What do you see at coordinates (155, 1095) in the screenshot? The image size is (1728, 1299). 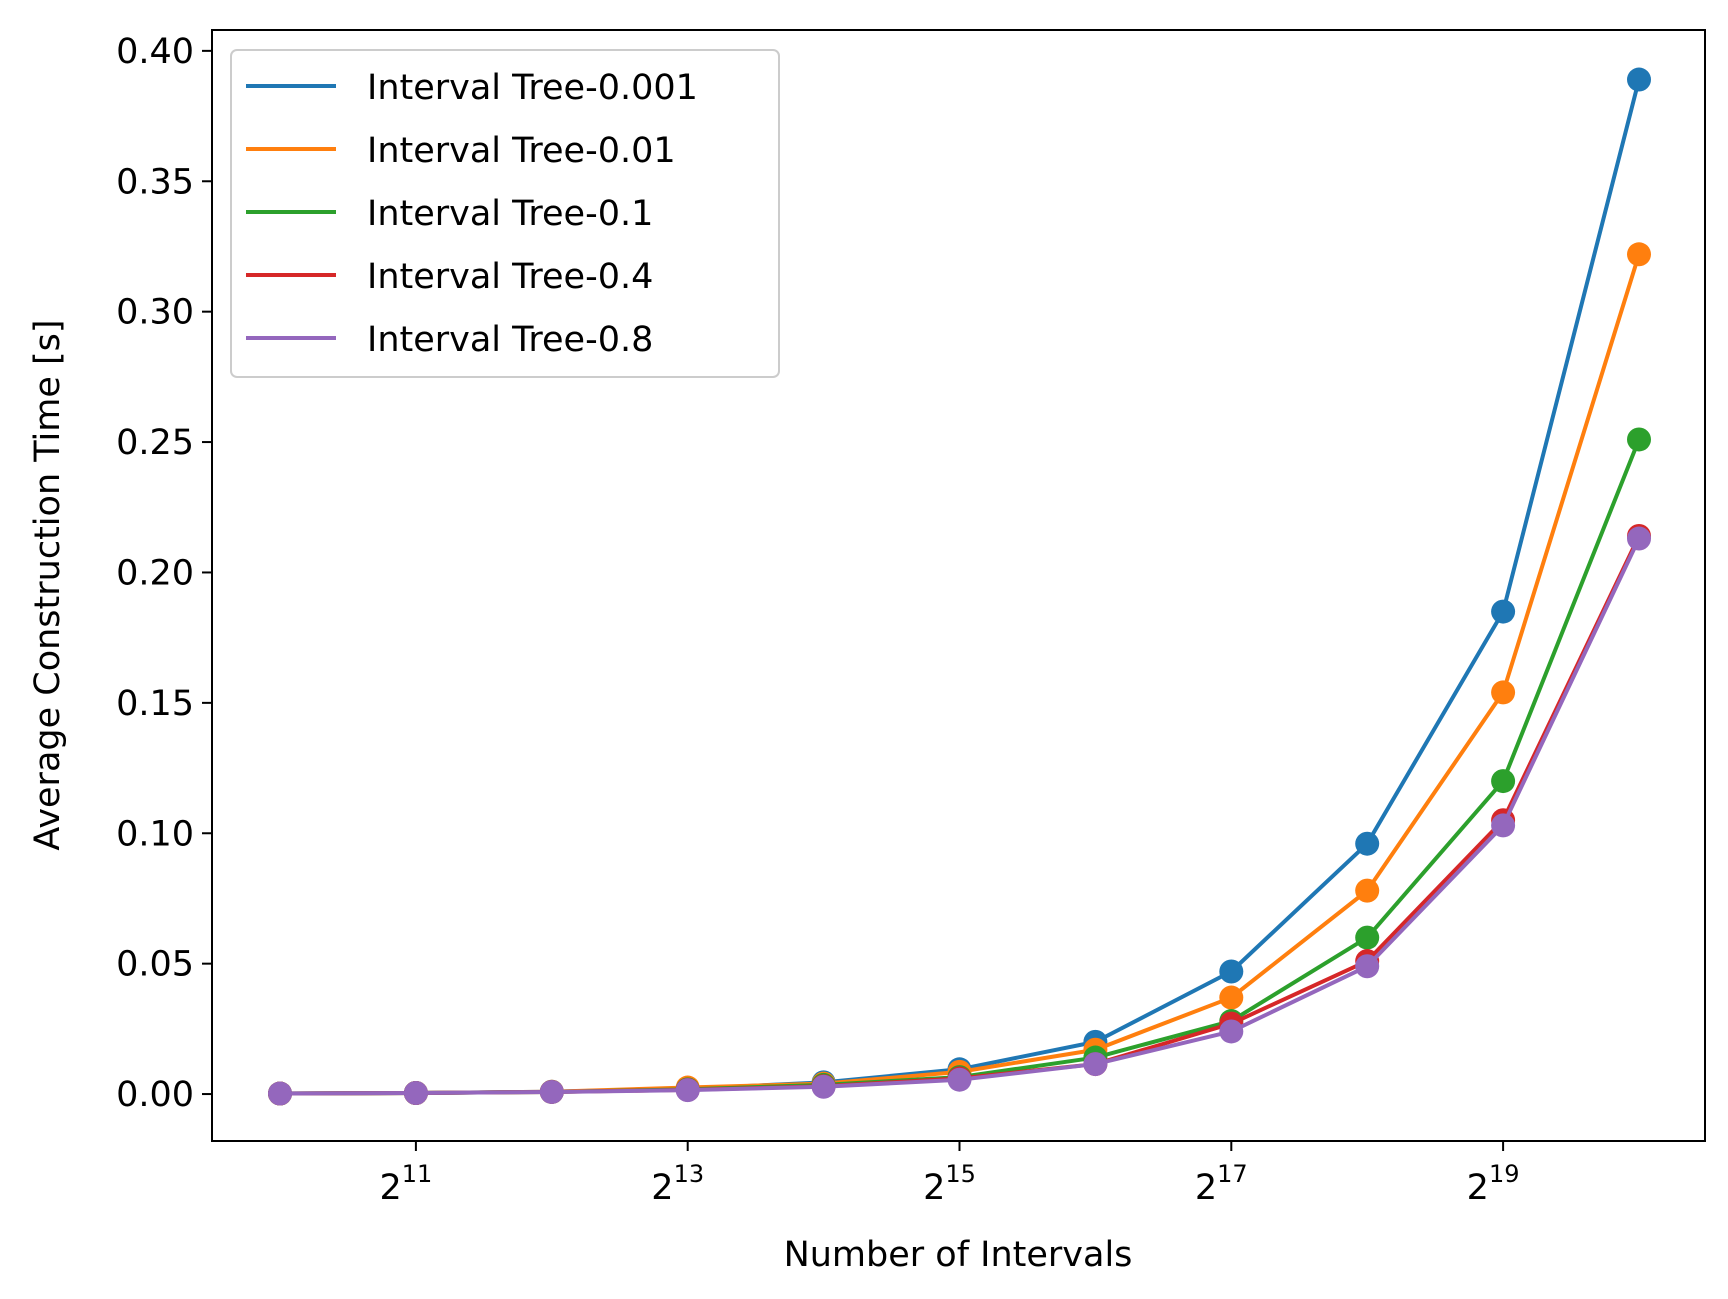 I see `y-tick-label: 0.00` at bounding box center [155, 1095].